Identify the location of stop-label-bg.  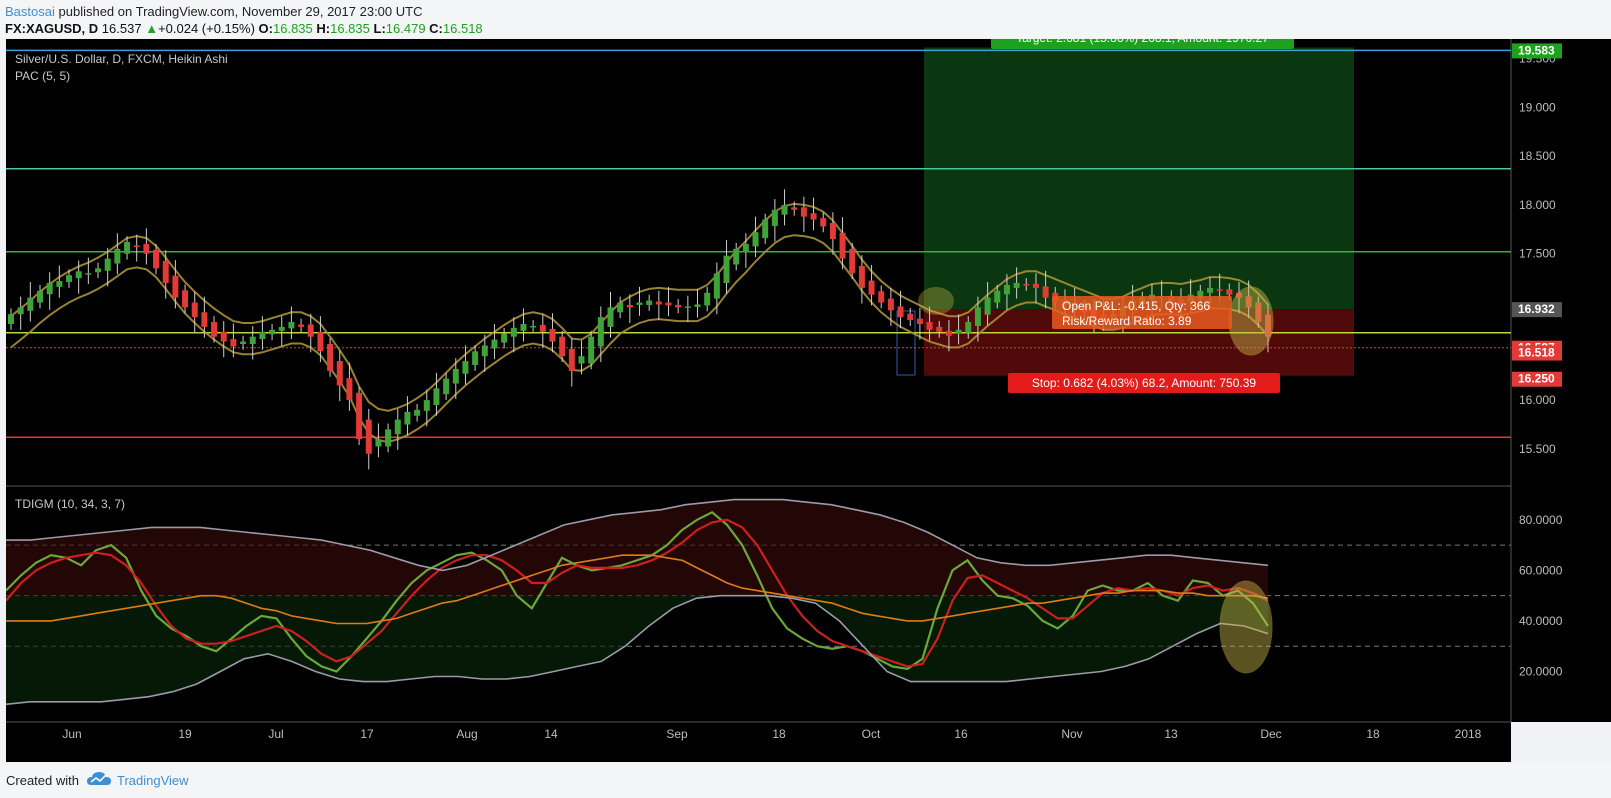
(1144, 383).